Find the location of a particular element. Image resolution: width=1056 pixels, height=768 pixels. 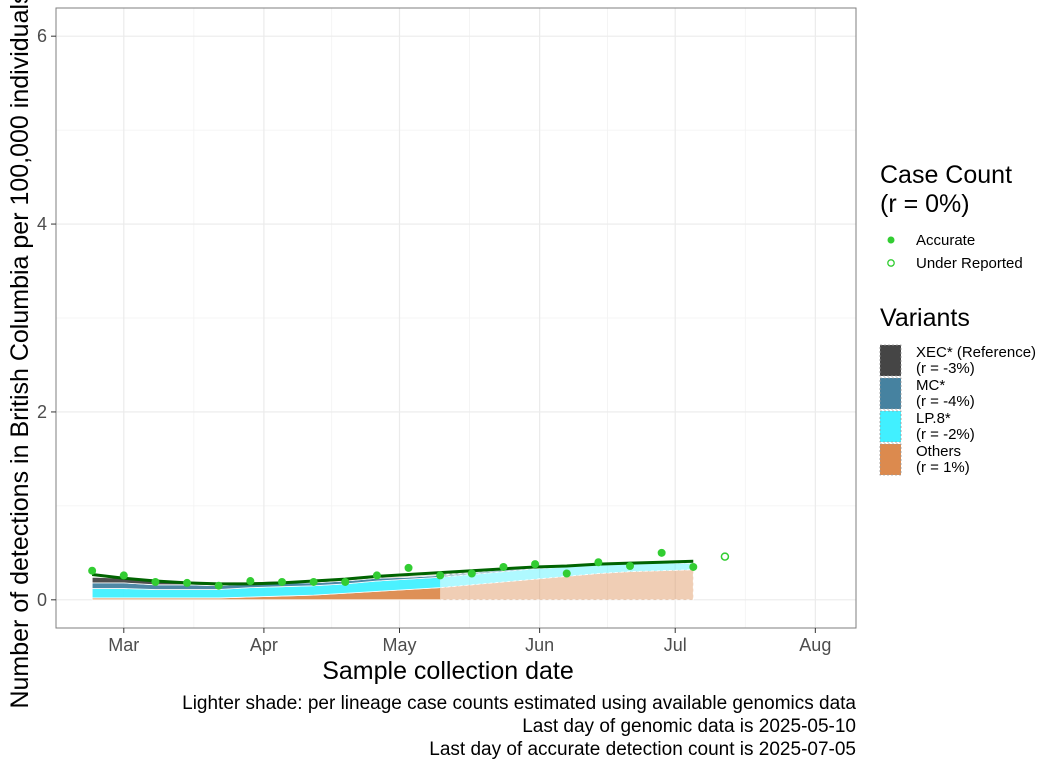

x-tick-label: Aug is located at coordinates (815, 645).